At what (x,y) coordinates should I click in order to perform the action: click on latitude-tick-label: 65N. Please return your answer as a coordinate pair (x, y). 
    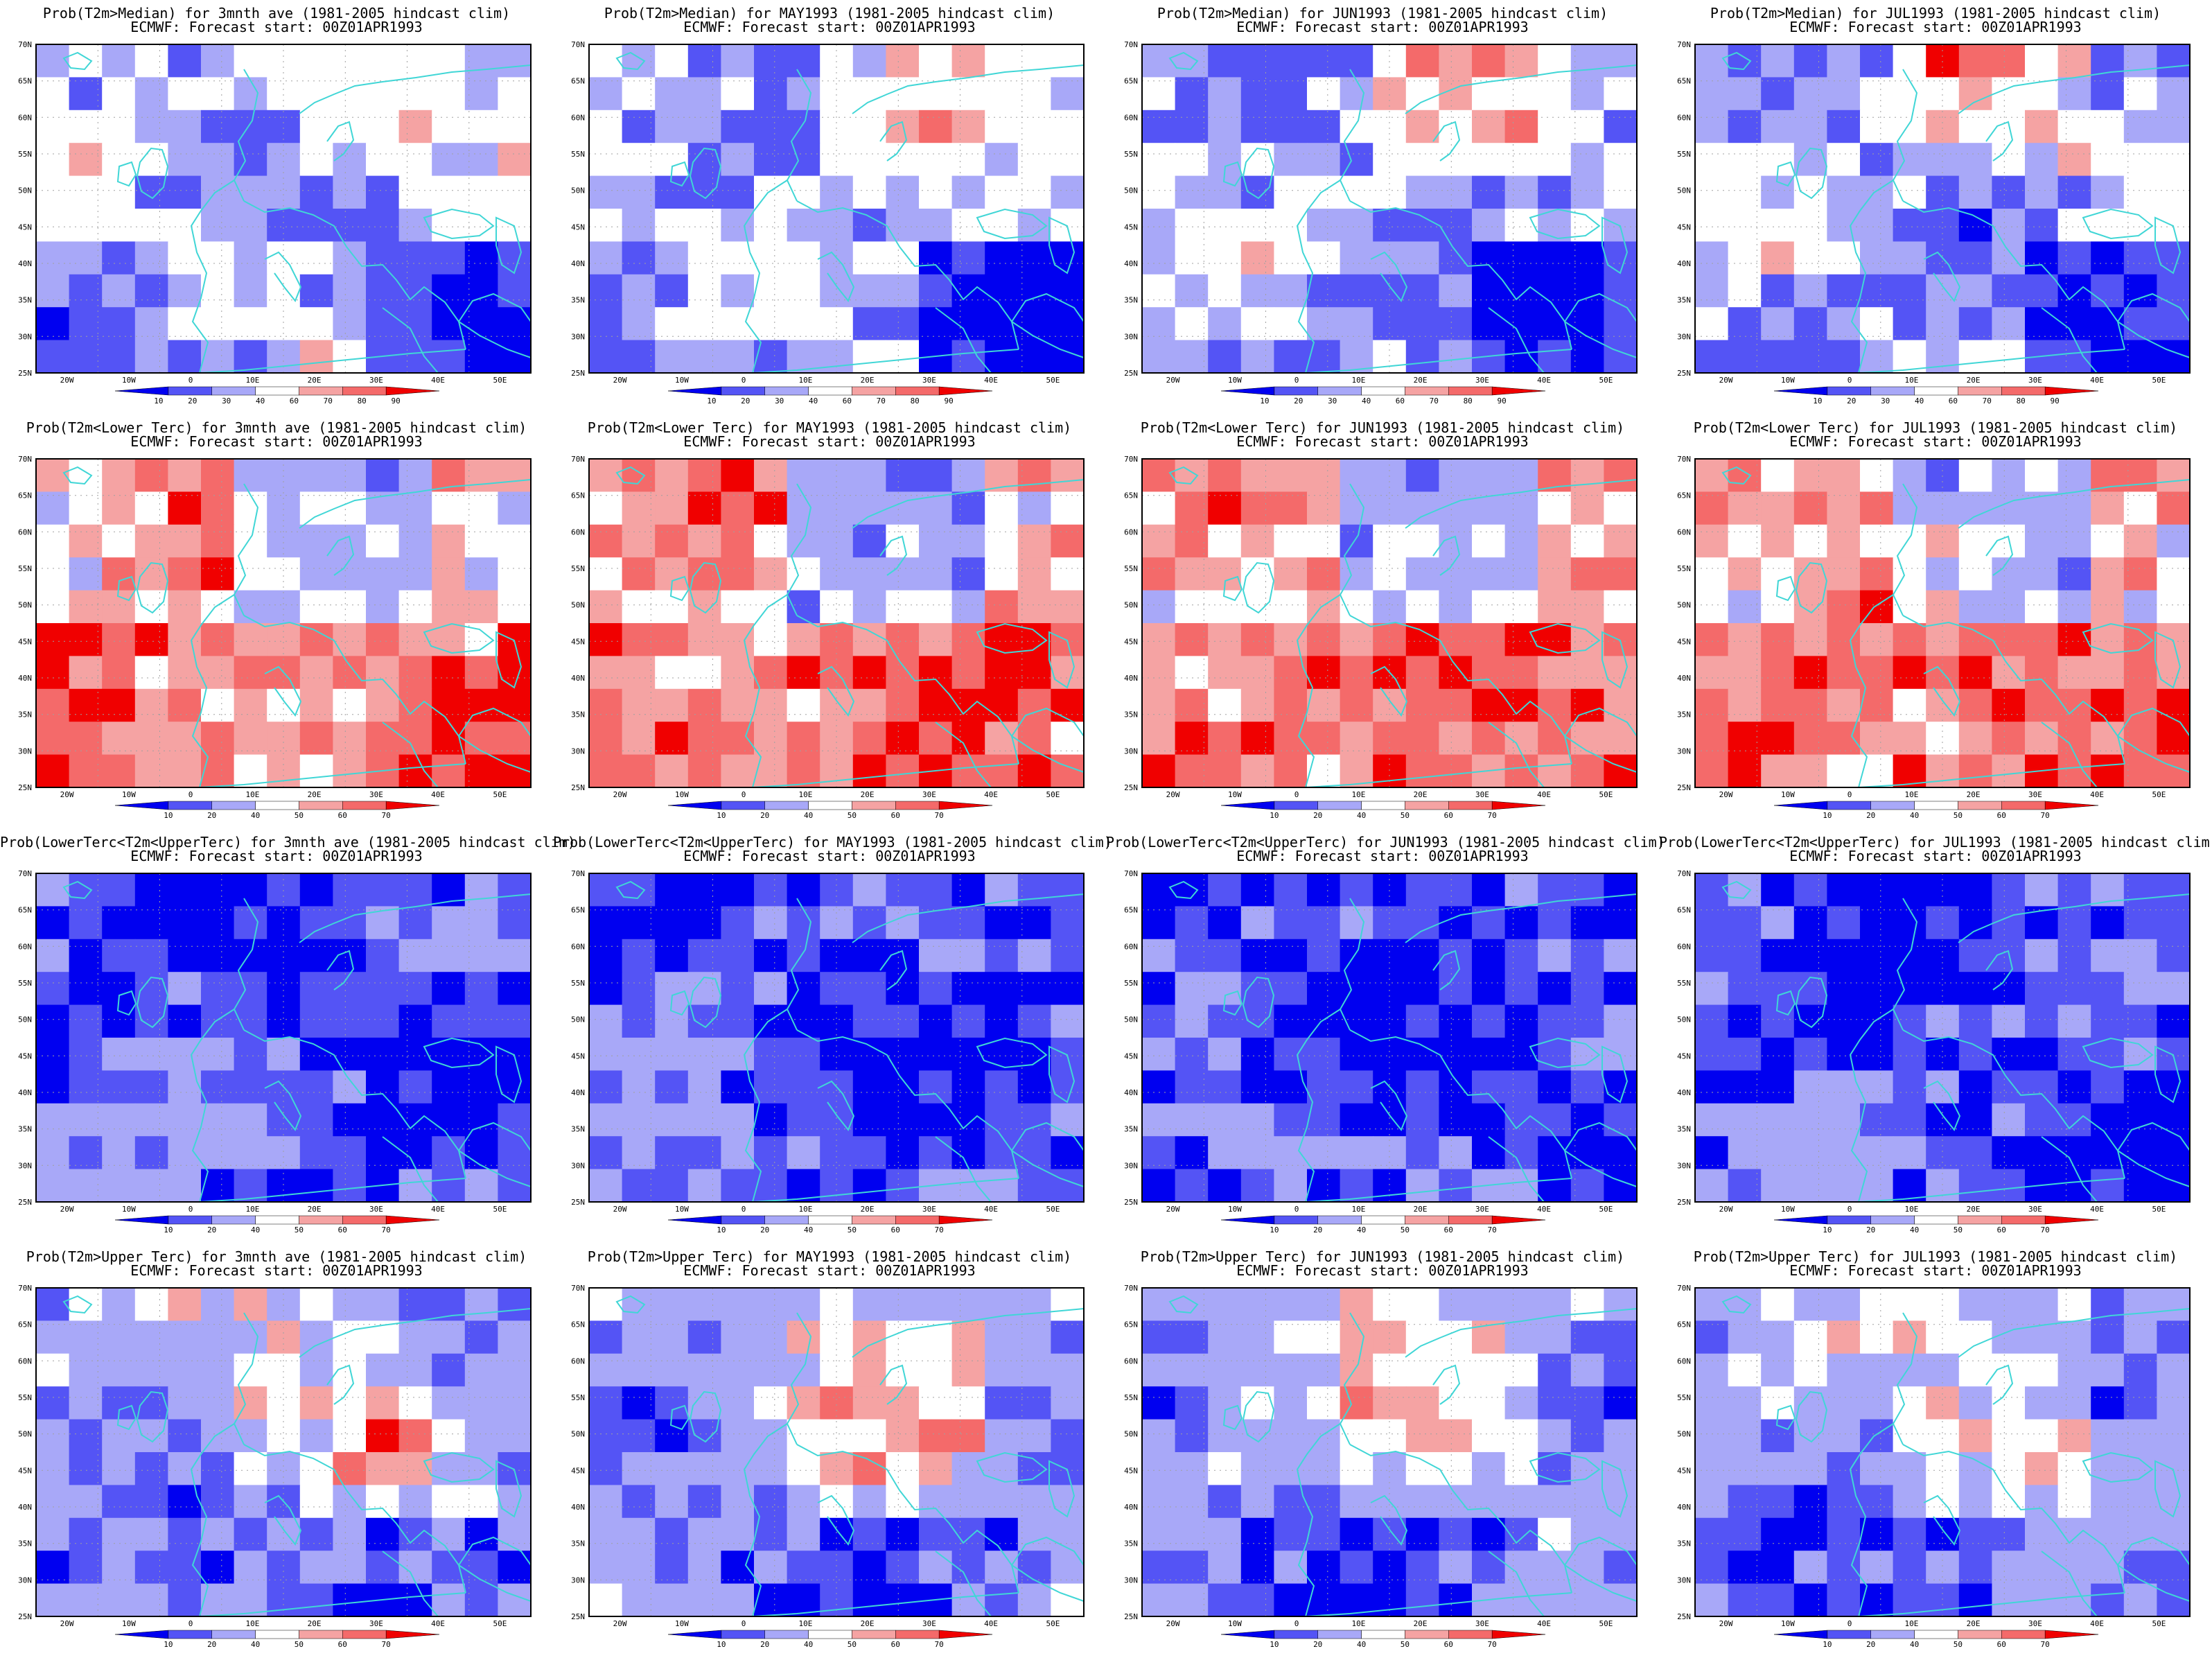
    Looking at the image, I should click on (1684, 496).